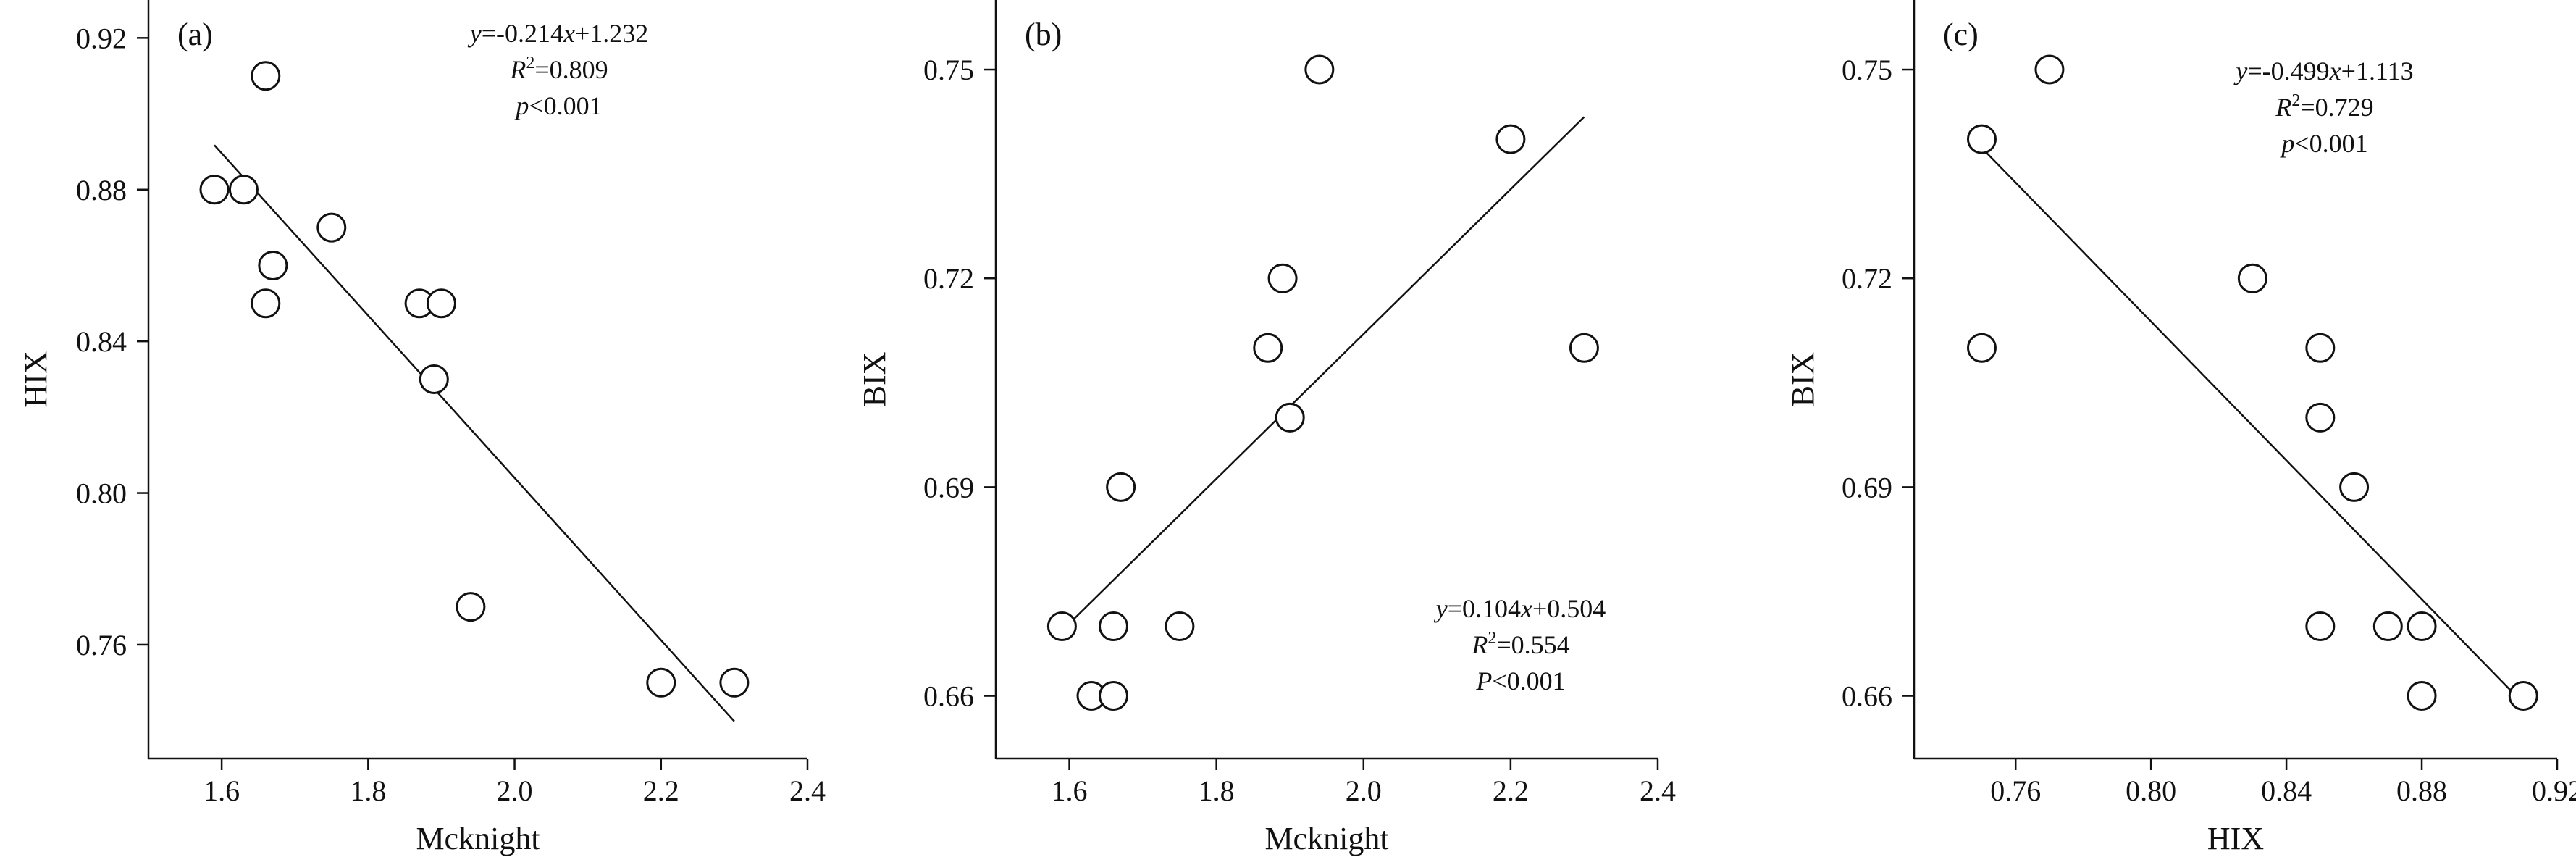 The height and width of the screenshot is (865, 2576). What do you see at coordinates (1520, 609) in the screenshot?
I see `stats-annotation-line: y=0.104x+0.504` at bounding box center [1520, 609].